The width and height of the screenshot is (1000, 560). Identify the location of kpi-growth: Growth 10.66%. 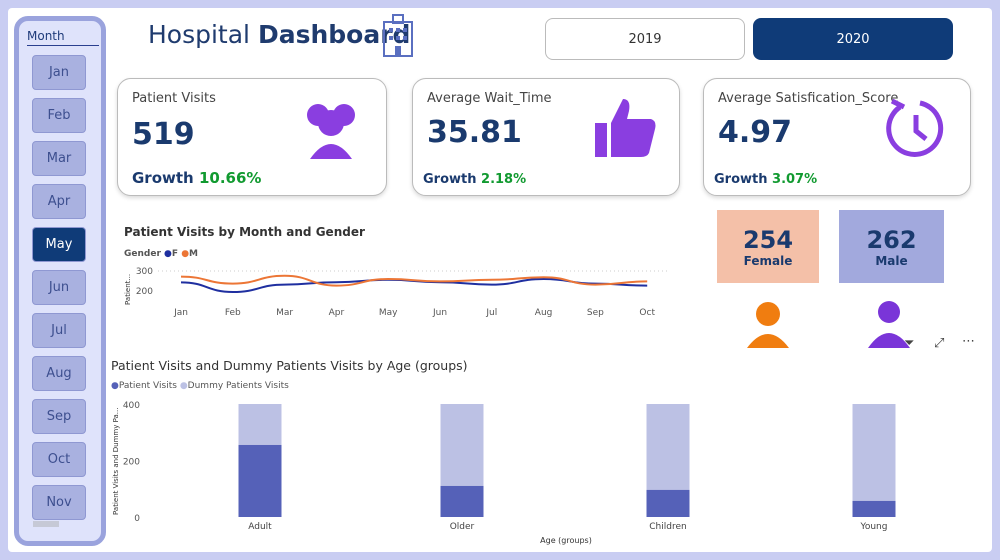
(197, 178).